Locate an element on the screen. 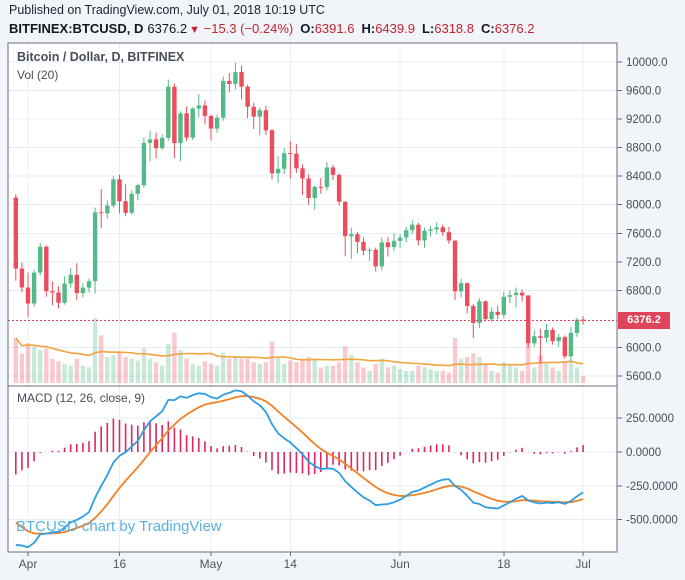 This screenshot has width=685, height=580. time-axis-label: 16 is located at coordinates (120, 564).